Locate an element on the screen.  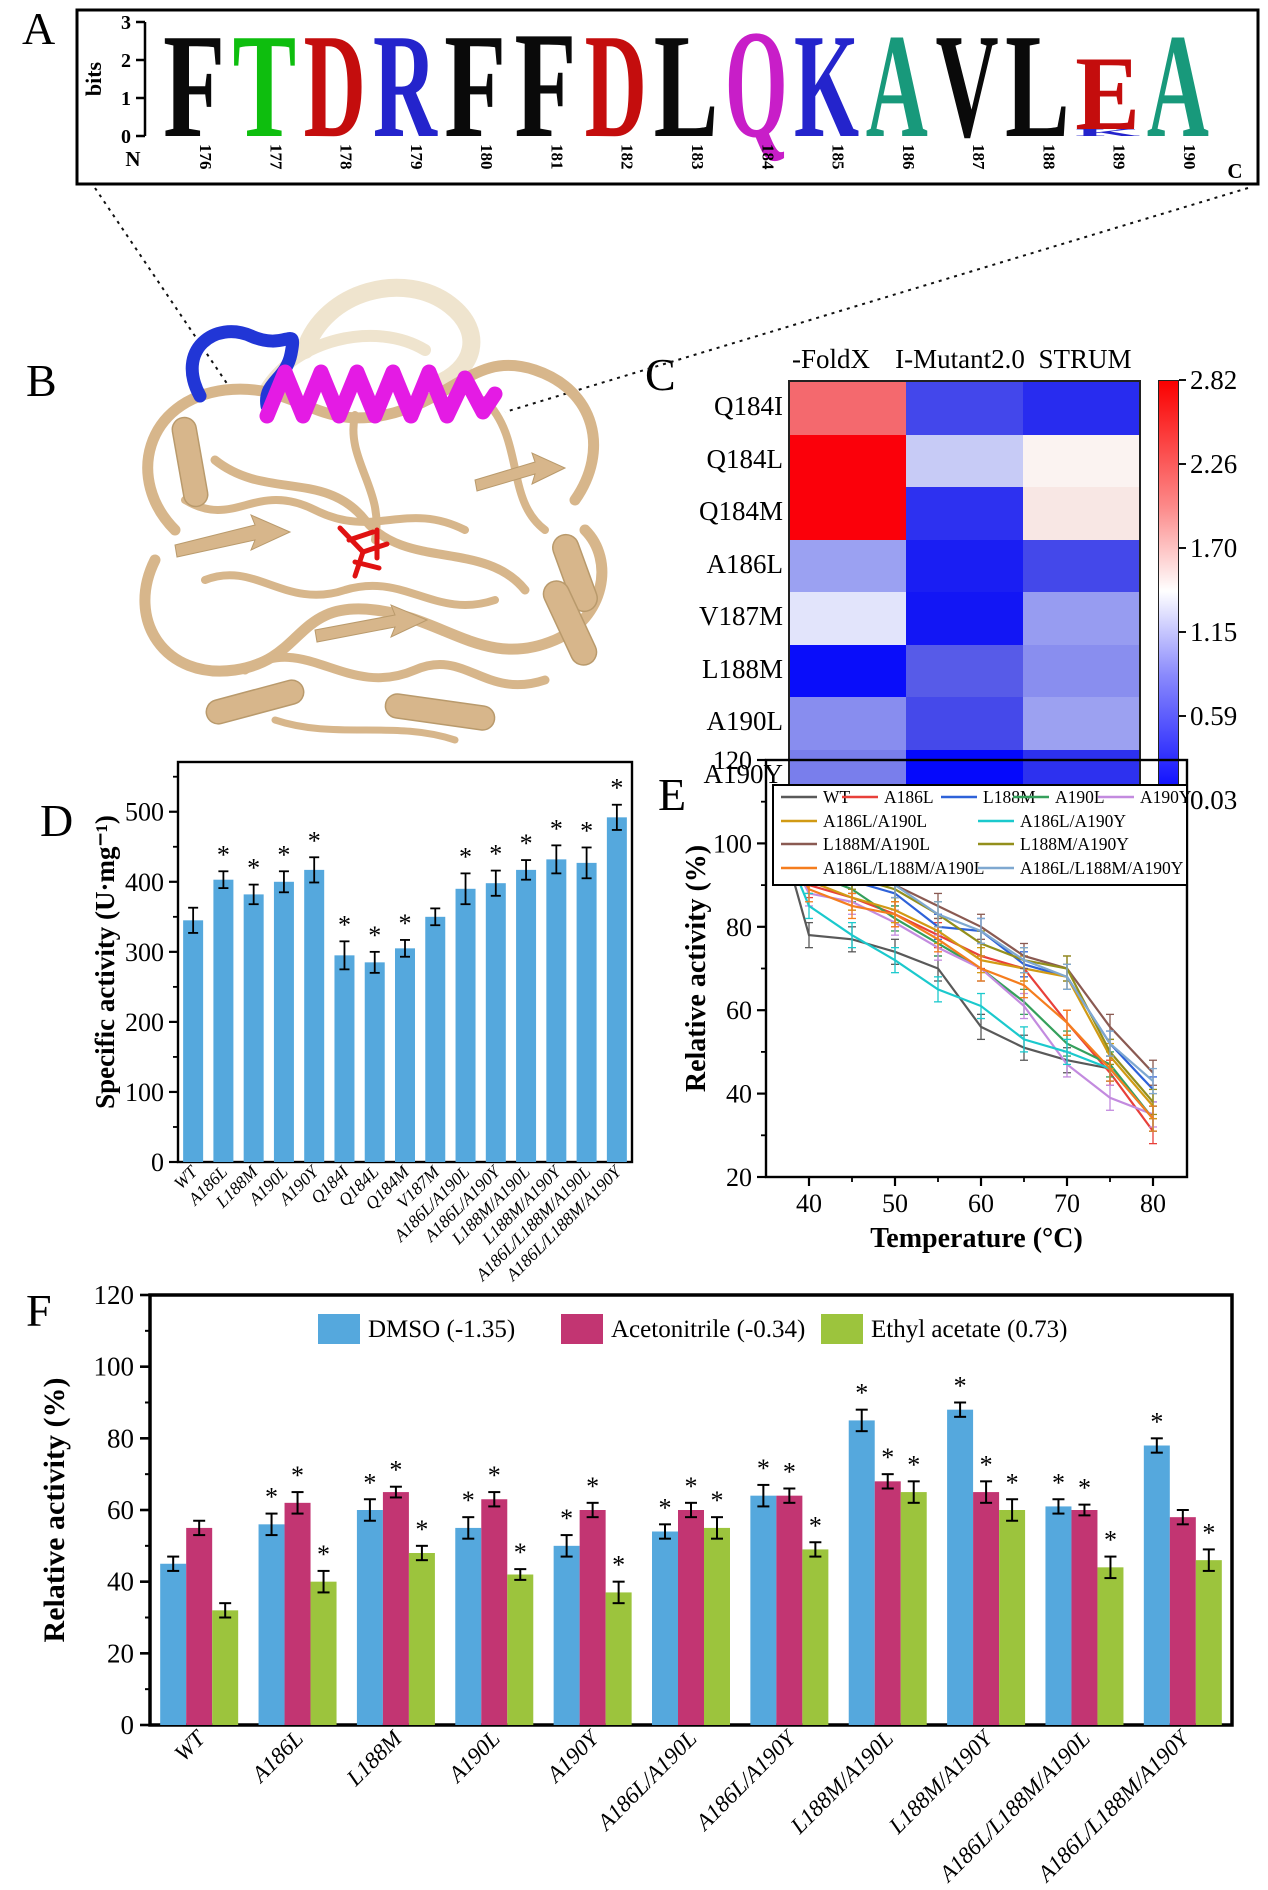
colorbar-tick-label: 1.70 is located at coordinates (1214, 548).